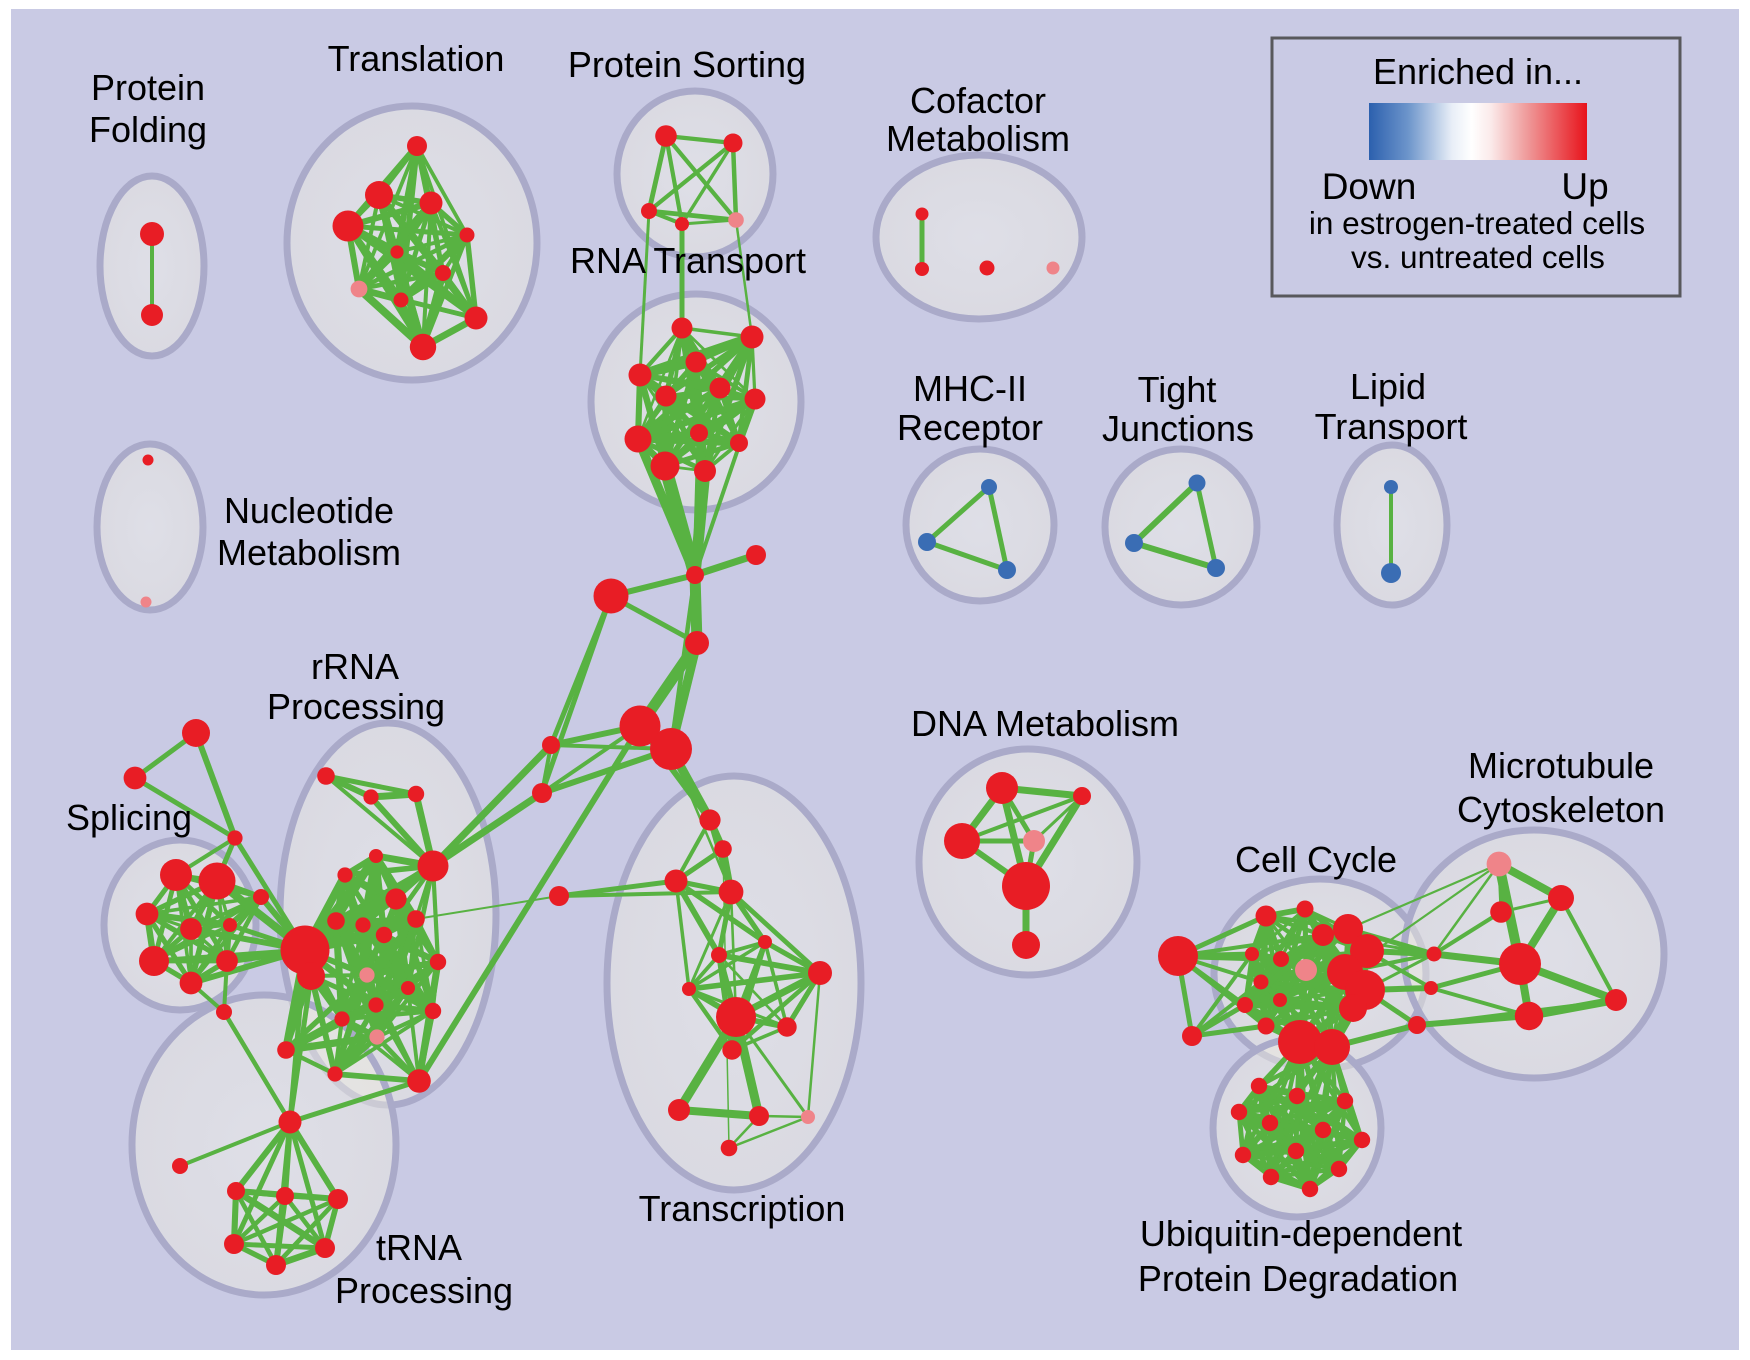 This screenshot has width=1750, height=1360. Describe the element at coordinates (1177, 389) in the screenshot. I see `svg-text: Tight` at that location.